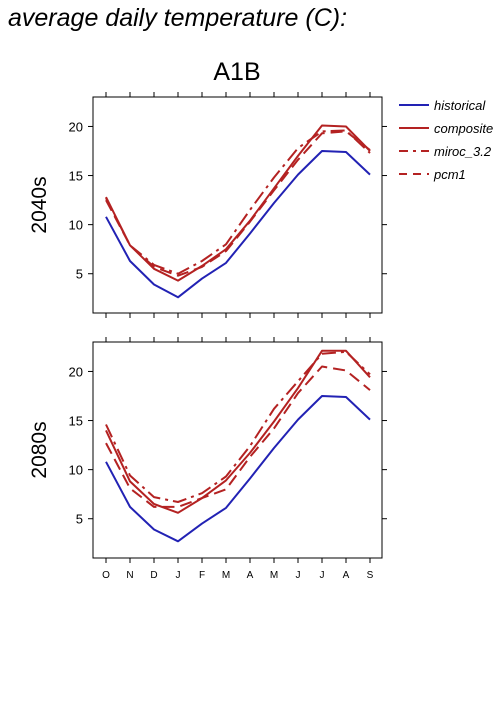 The image size is (501, 709). I want to click on x-tick-label: N, so click(129, 575).